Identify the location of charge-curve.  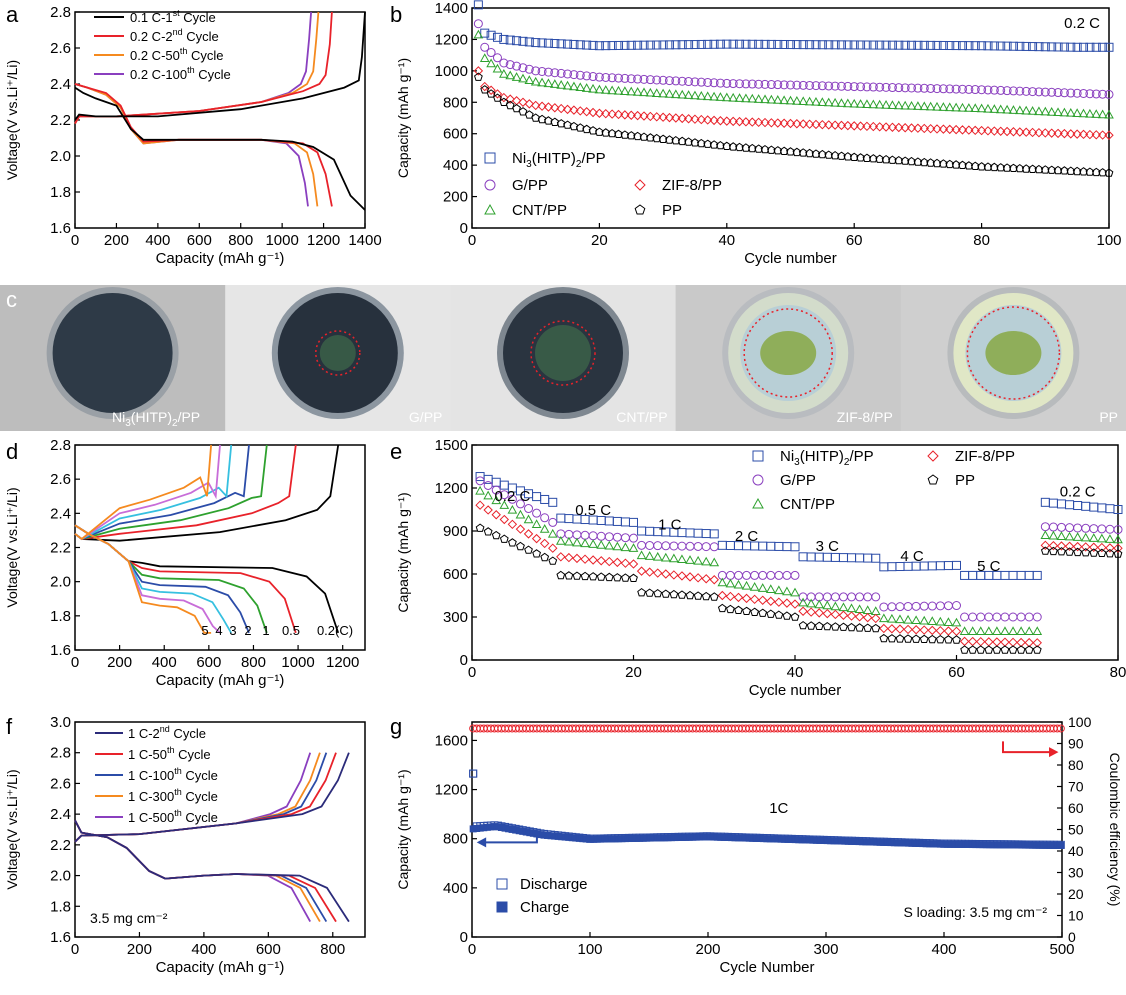
(212, 797).